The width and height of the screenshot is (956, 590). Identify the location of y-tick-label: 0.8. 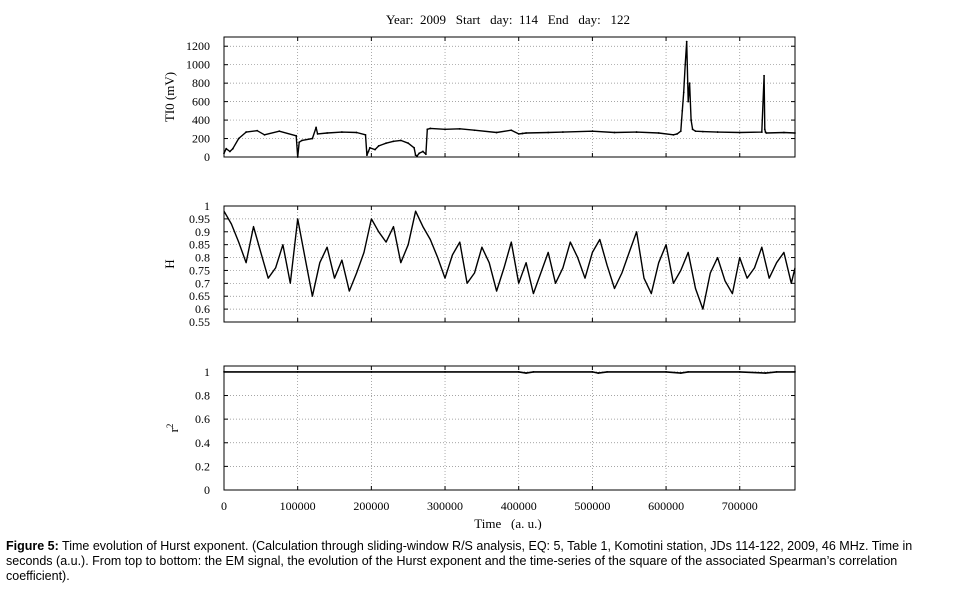
(202, 258).